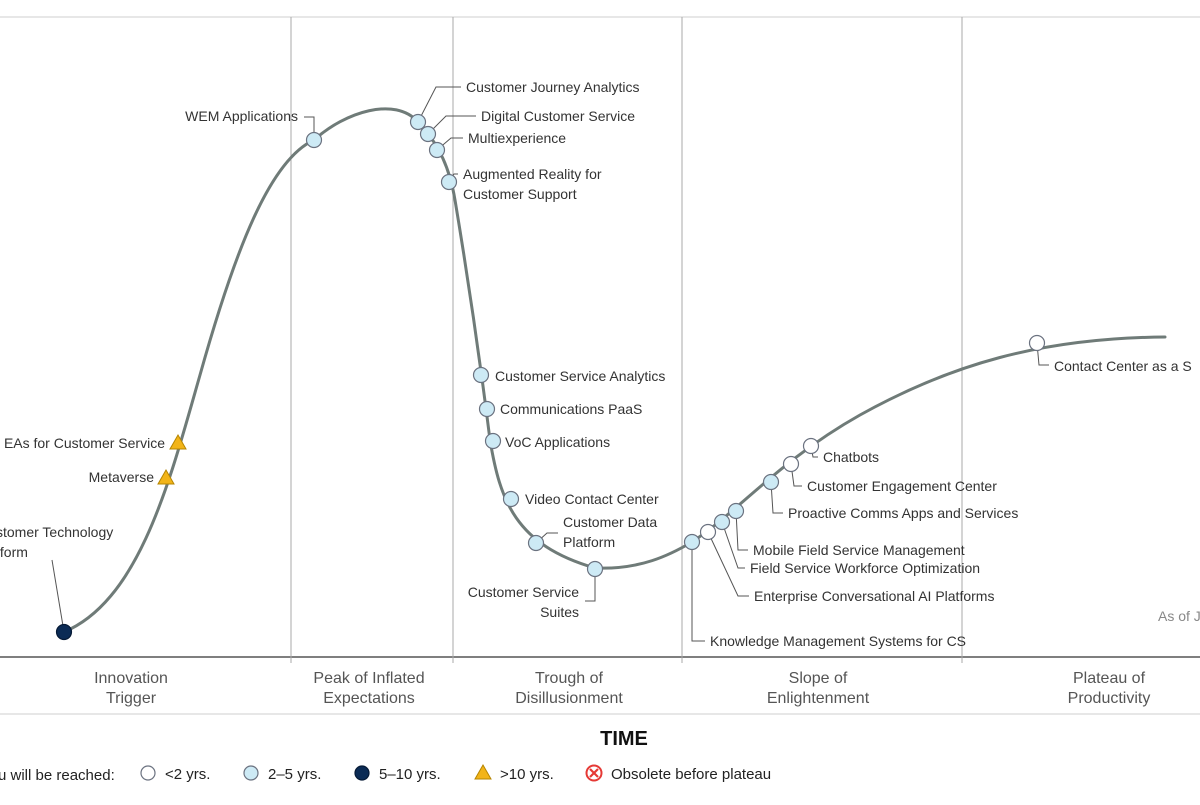  Describe the element at coordinates (580, 376) in the screenshot. I see `label-customer-service-analytics: Customer Service Analytics` at that location.